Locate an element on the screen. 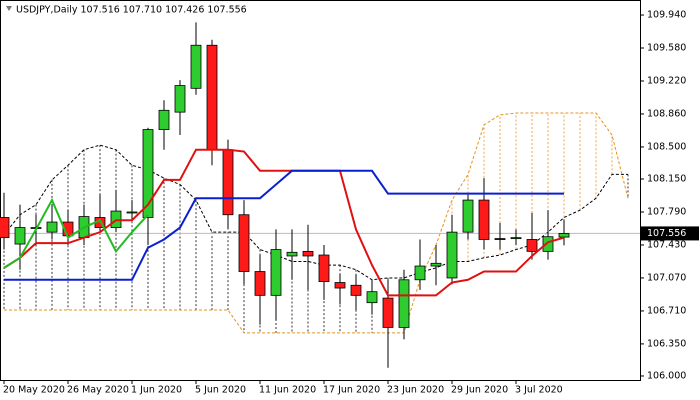  menu-icon is located at coordinates (9, 8).